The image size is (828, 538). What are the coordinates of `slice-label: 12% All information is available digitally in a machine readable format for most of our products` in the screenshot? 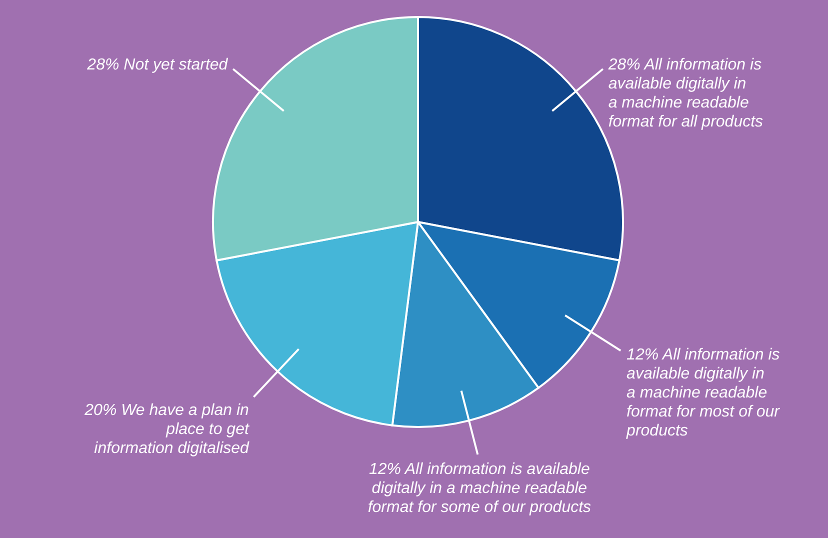 It's located at (703, 393).